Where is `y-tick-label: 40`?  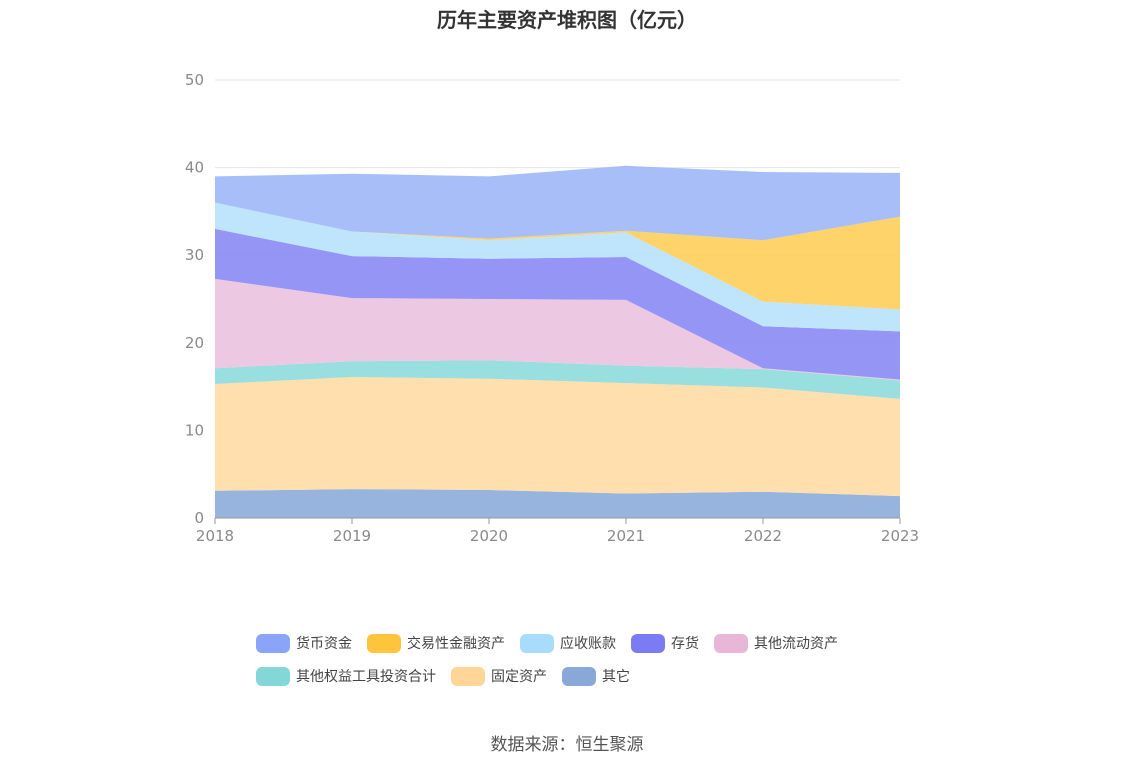
y-tick-label: 40 is located at coordinates (194, 168).